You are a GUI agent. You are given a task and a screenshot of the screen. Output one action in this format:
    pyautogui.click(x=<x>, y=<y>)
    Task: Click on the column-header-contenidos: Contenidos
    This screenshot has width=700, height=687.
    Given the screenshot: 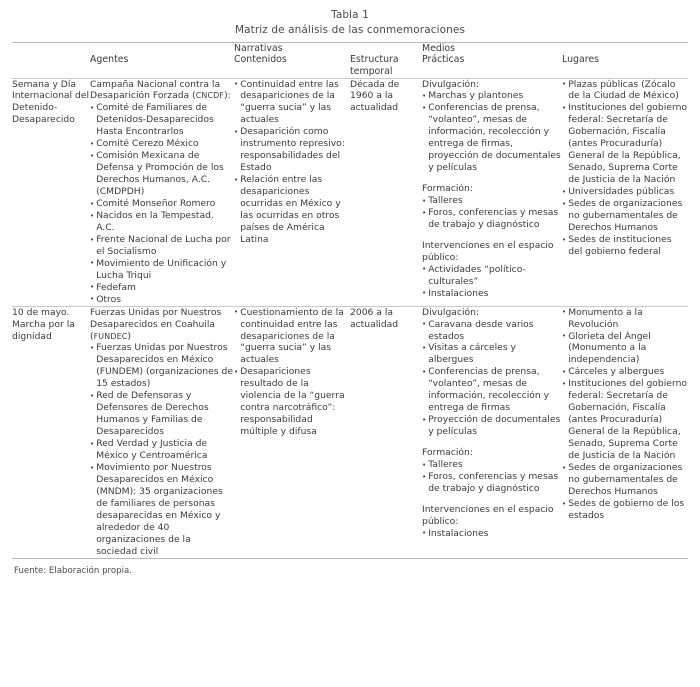 What is the action you would take?
    pyautogui.click(x=260, y=59)
    